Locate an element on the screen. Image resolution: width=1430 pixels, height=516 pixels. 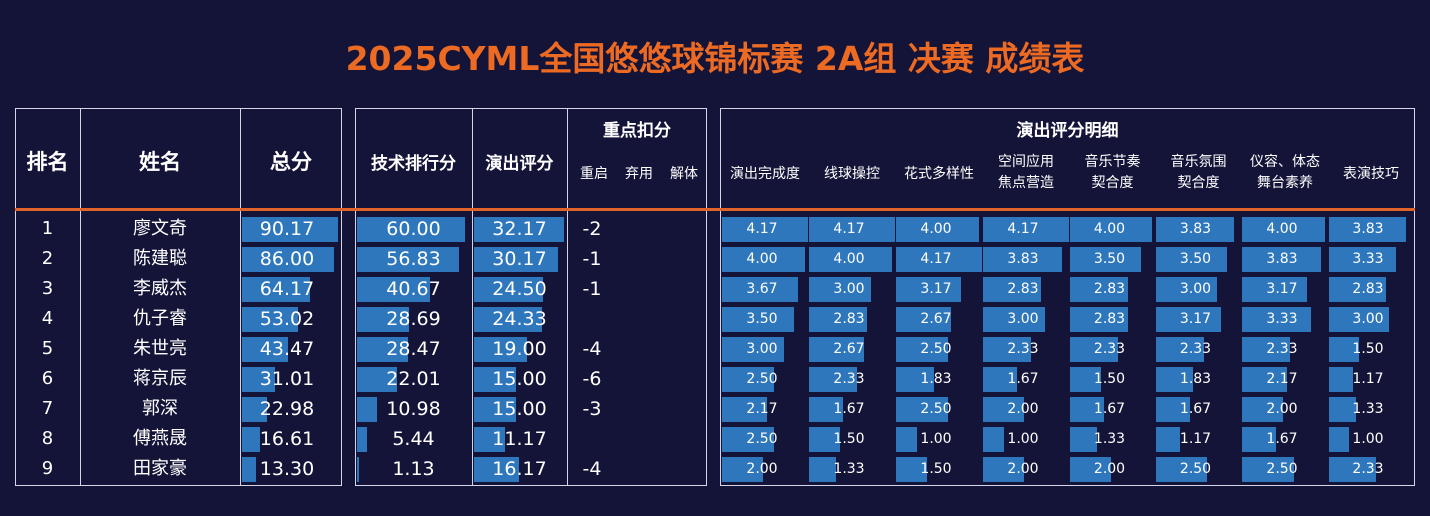
detail-value: 1.17 is located at coordinates (1368, 379).